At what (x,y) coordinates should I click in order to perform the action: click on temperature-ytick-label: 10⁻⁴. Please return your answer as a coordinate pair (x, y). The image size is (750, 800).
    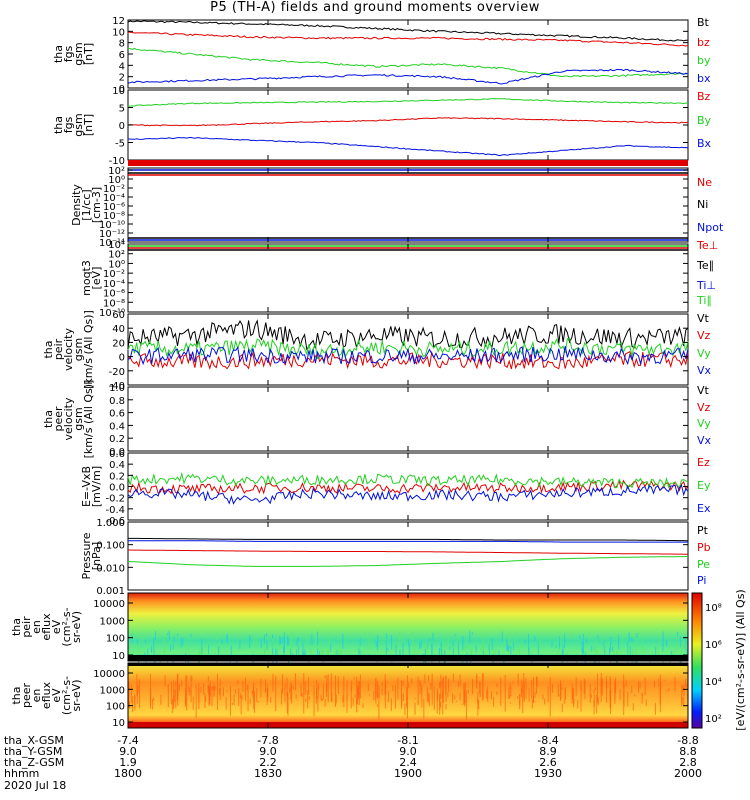
    Looking at the image, I should click on (114, 284).